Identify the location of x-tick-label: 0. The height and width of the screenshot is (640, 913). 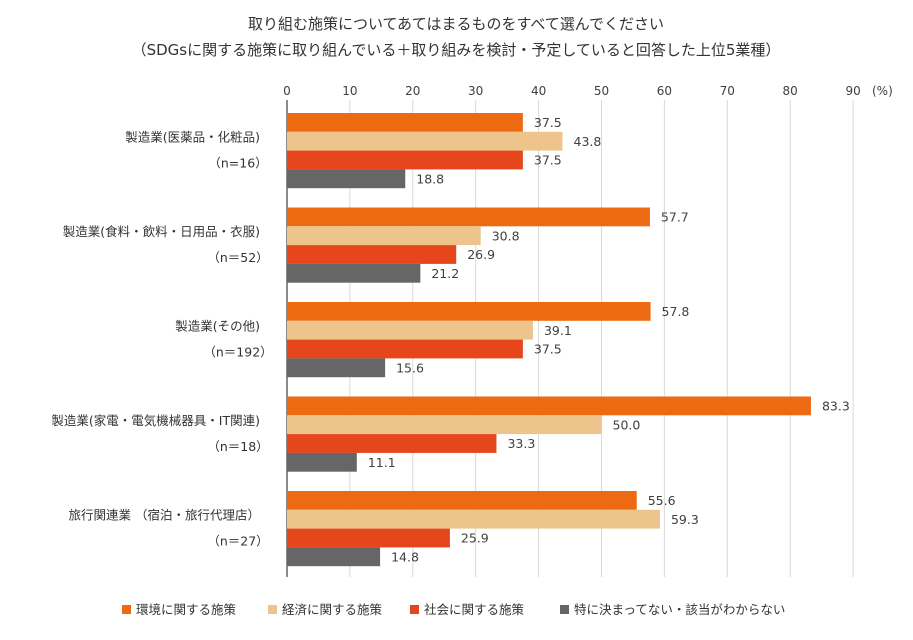
(287, 91).